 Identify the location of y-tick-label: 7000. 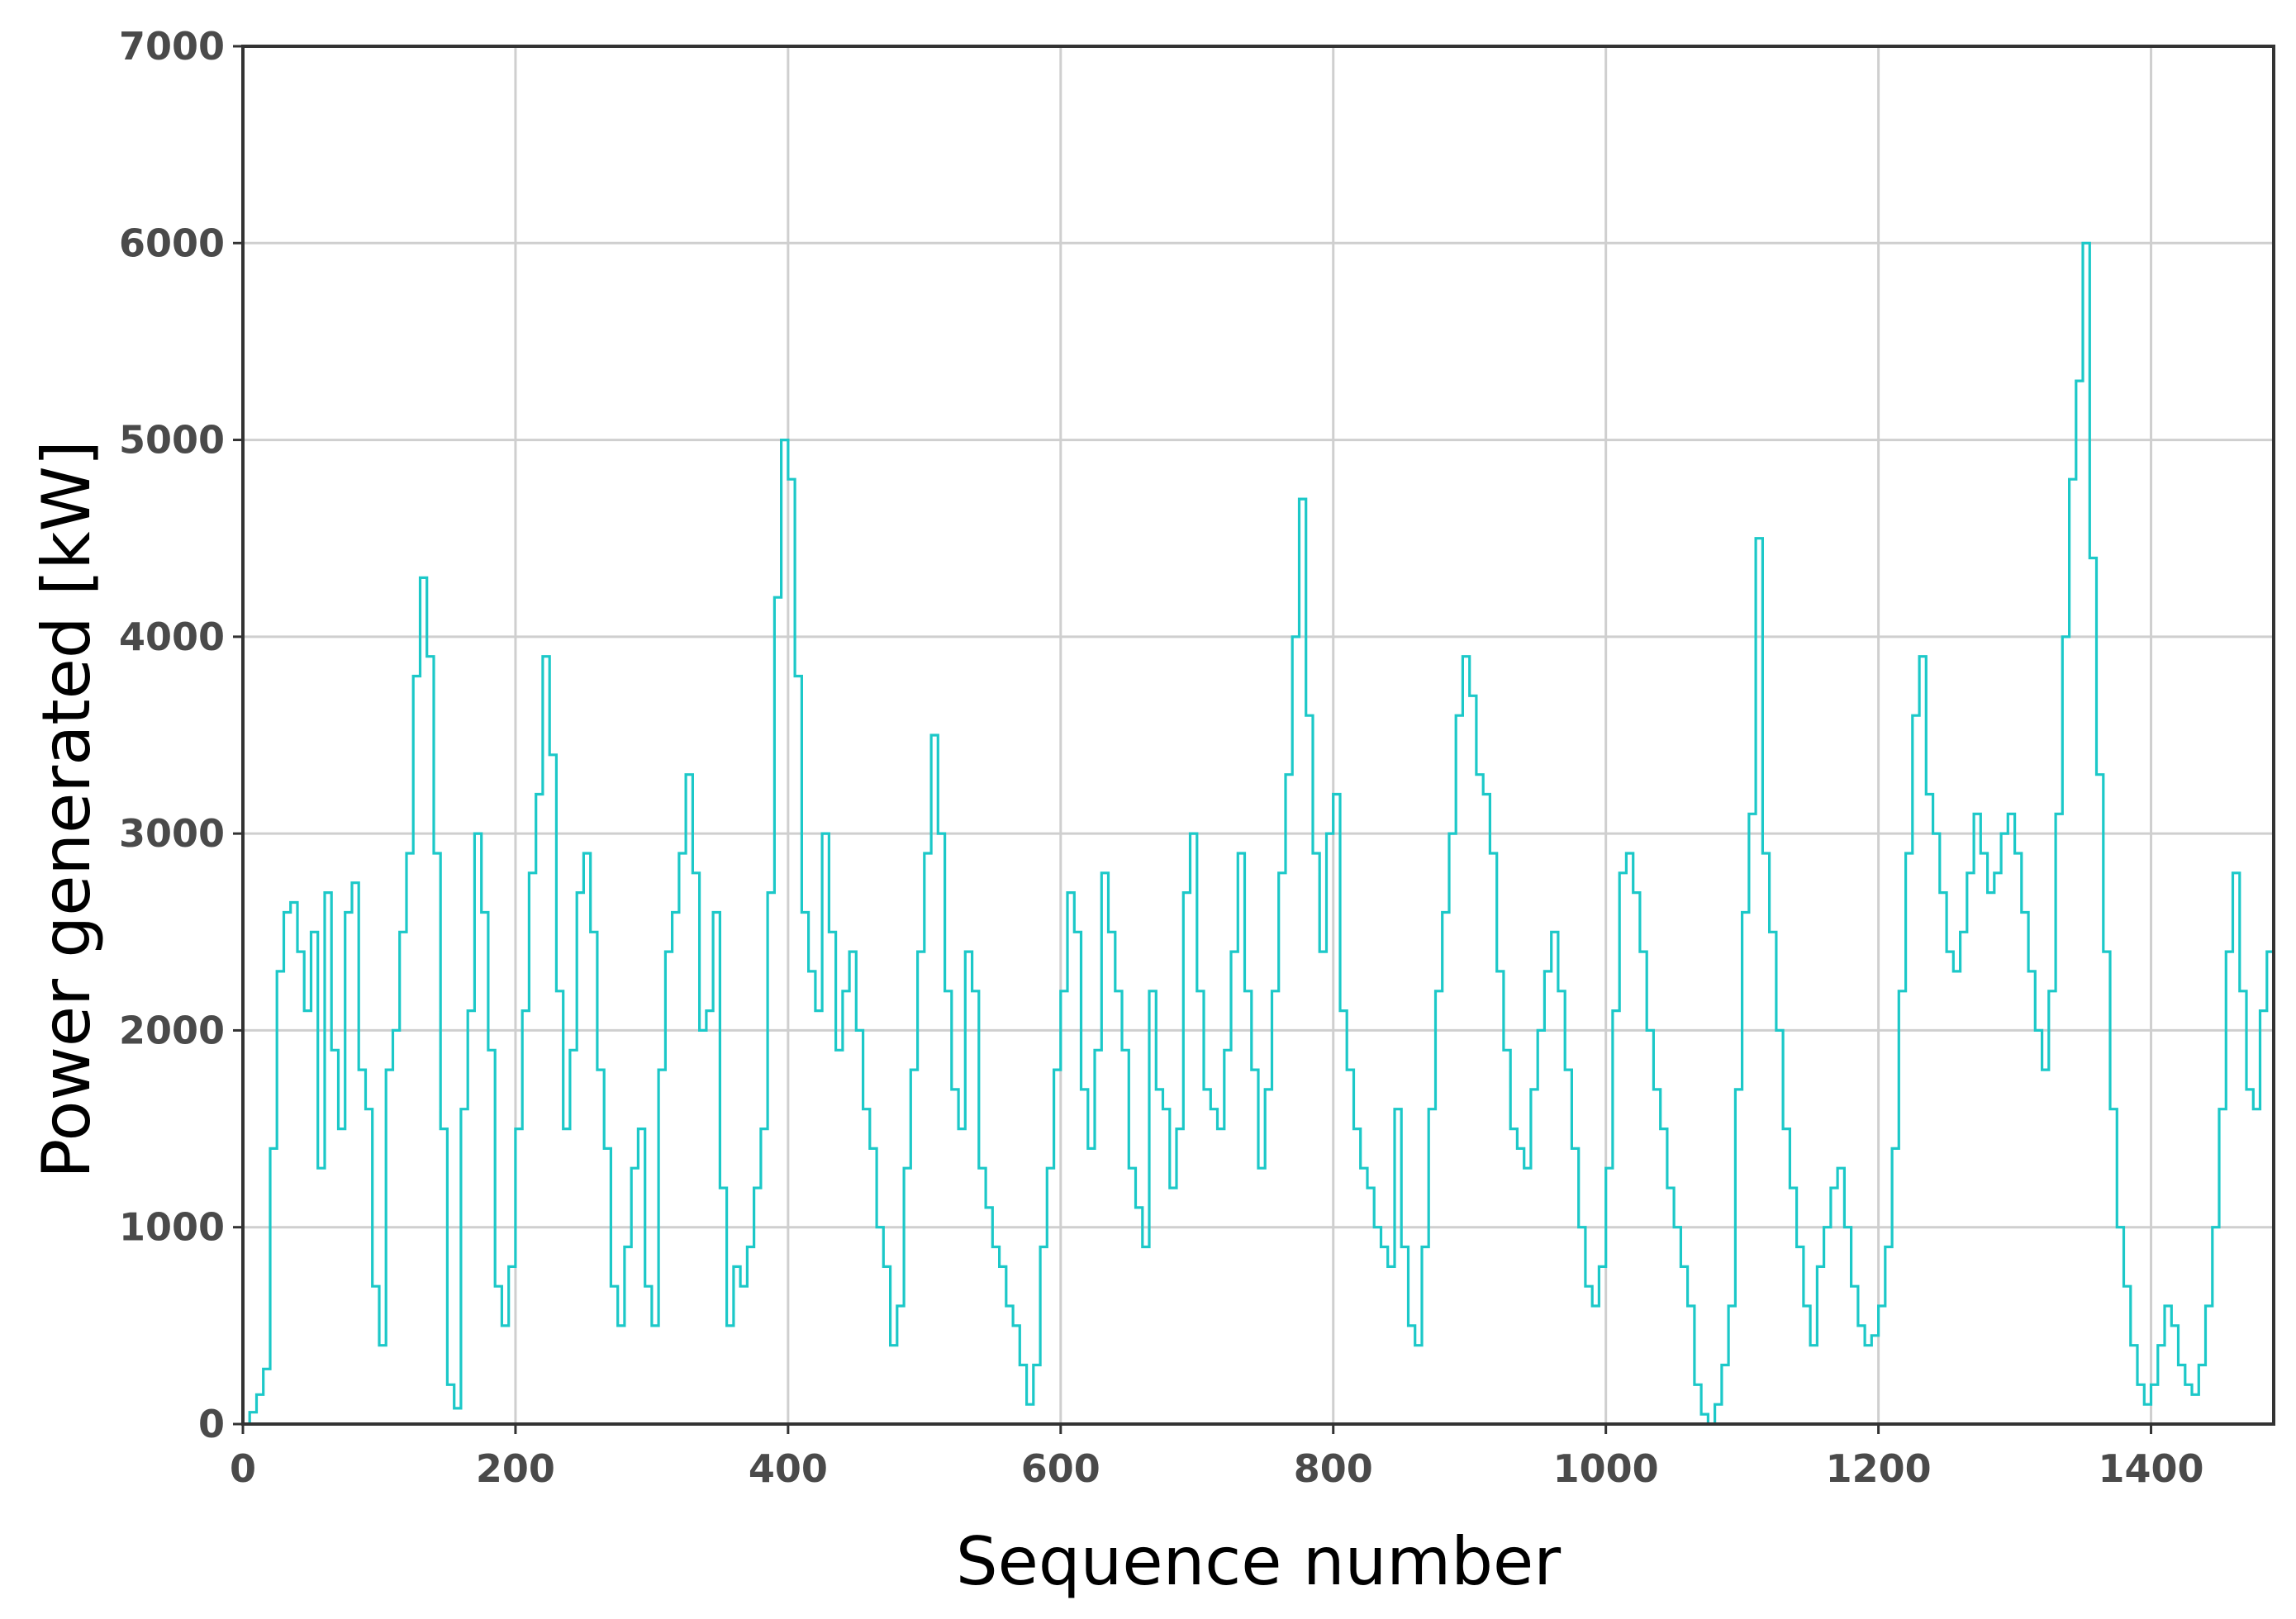
(172, 46).